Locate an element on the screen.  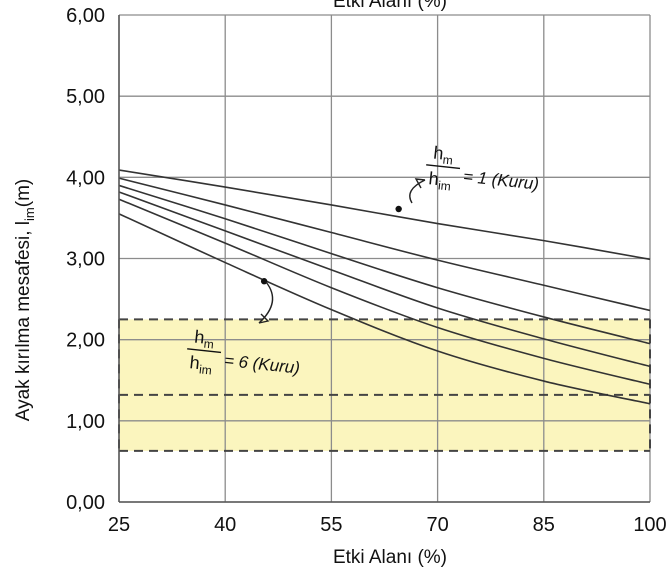
x-axis-title: Etki Alanı (%) is located at coordinates (390, 557).